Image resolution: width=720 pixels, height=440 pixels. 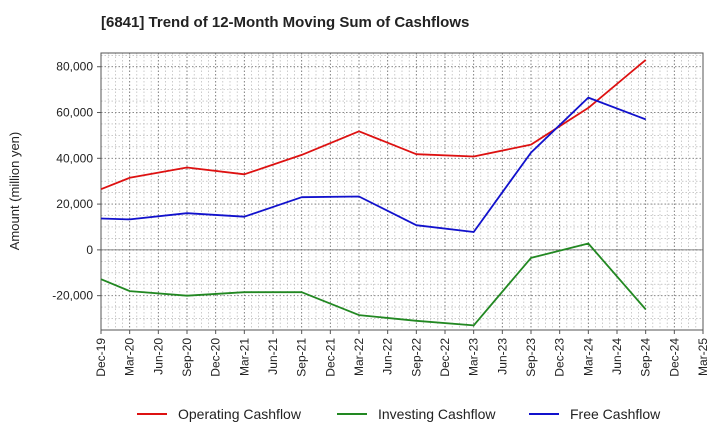 I want to click on x-tick-label: Sep-23, so click(x=531, y=357).